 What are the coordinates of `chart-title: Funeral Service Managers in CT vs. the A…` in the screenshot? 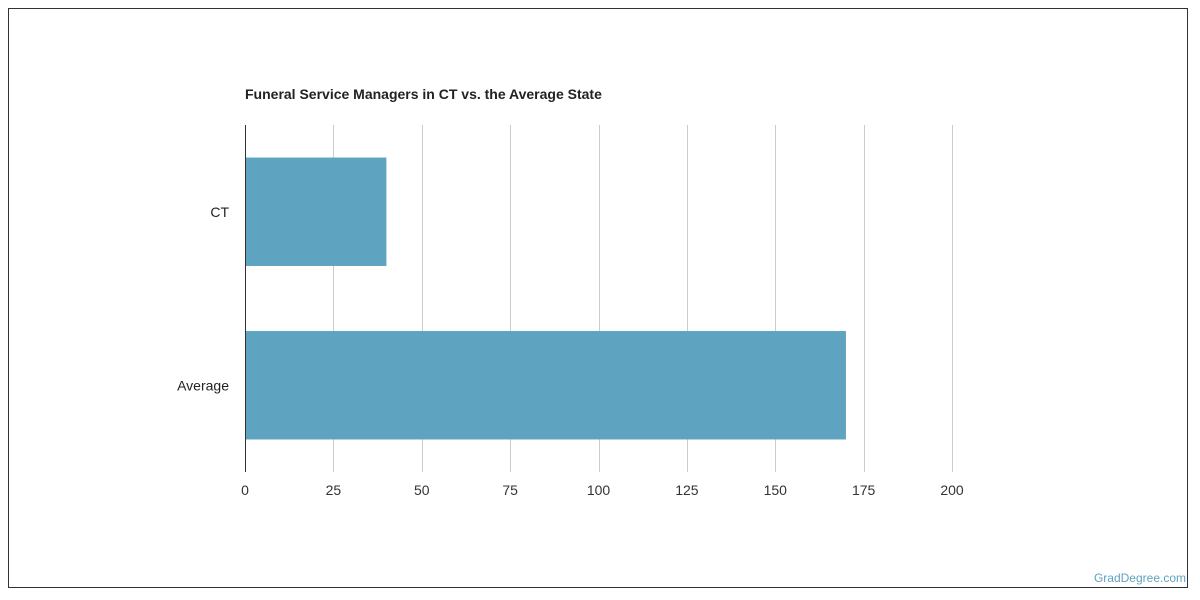 It's located at (423, 94).